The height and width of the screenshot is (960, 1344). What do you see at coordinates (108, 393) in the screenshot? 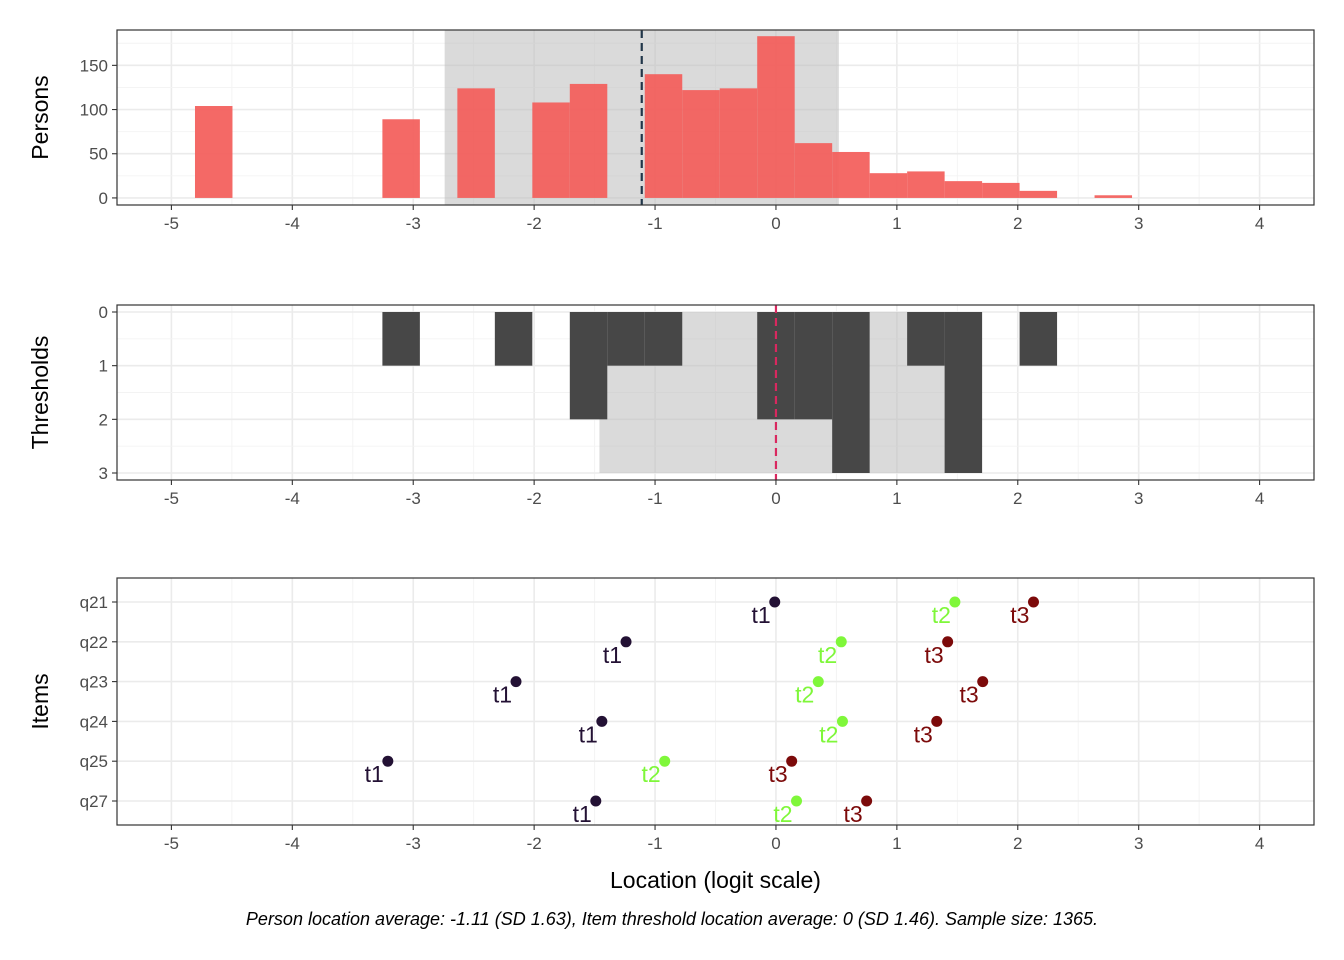
I see `thresholds-y-axis: 0 1 2 3` at bounding box center [108, 393].